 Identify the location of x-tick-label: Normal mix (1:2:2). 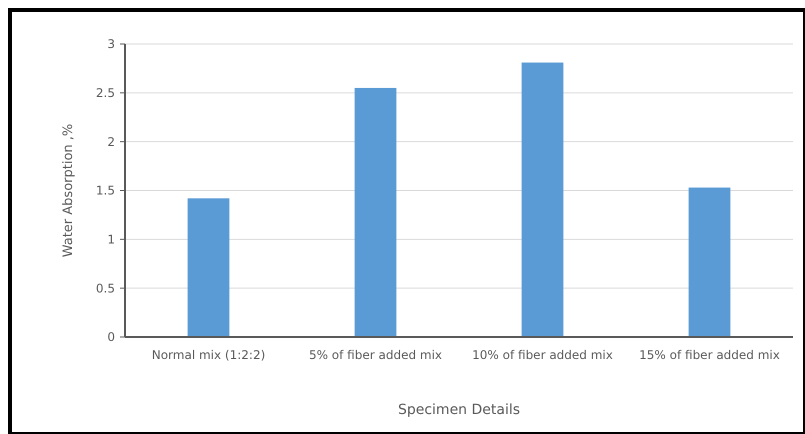
(209, 355).